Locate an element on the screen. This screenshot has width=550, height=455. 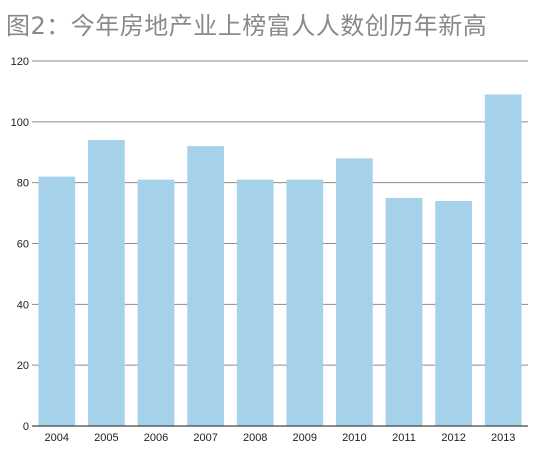
x-tick-label: 2004 is located at coordinates (57, 438).